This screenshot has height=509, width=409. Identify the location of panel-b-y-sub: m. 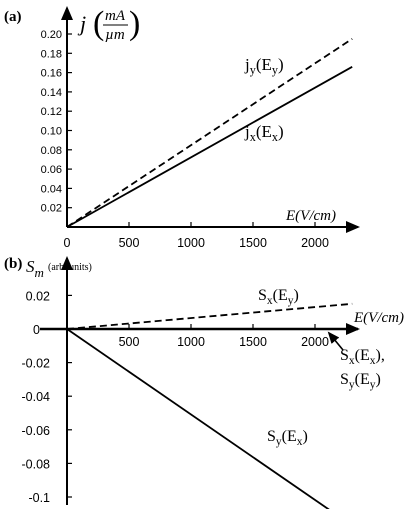
(39, 272).